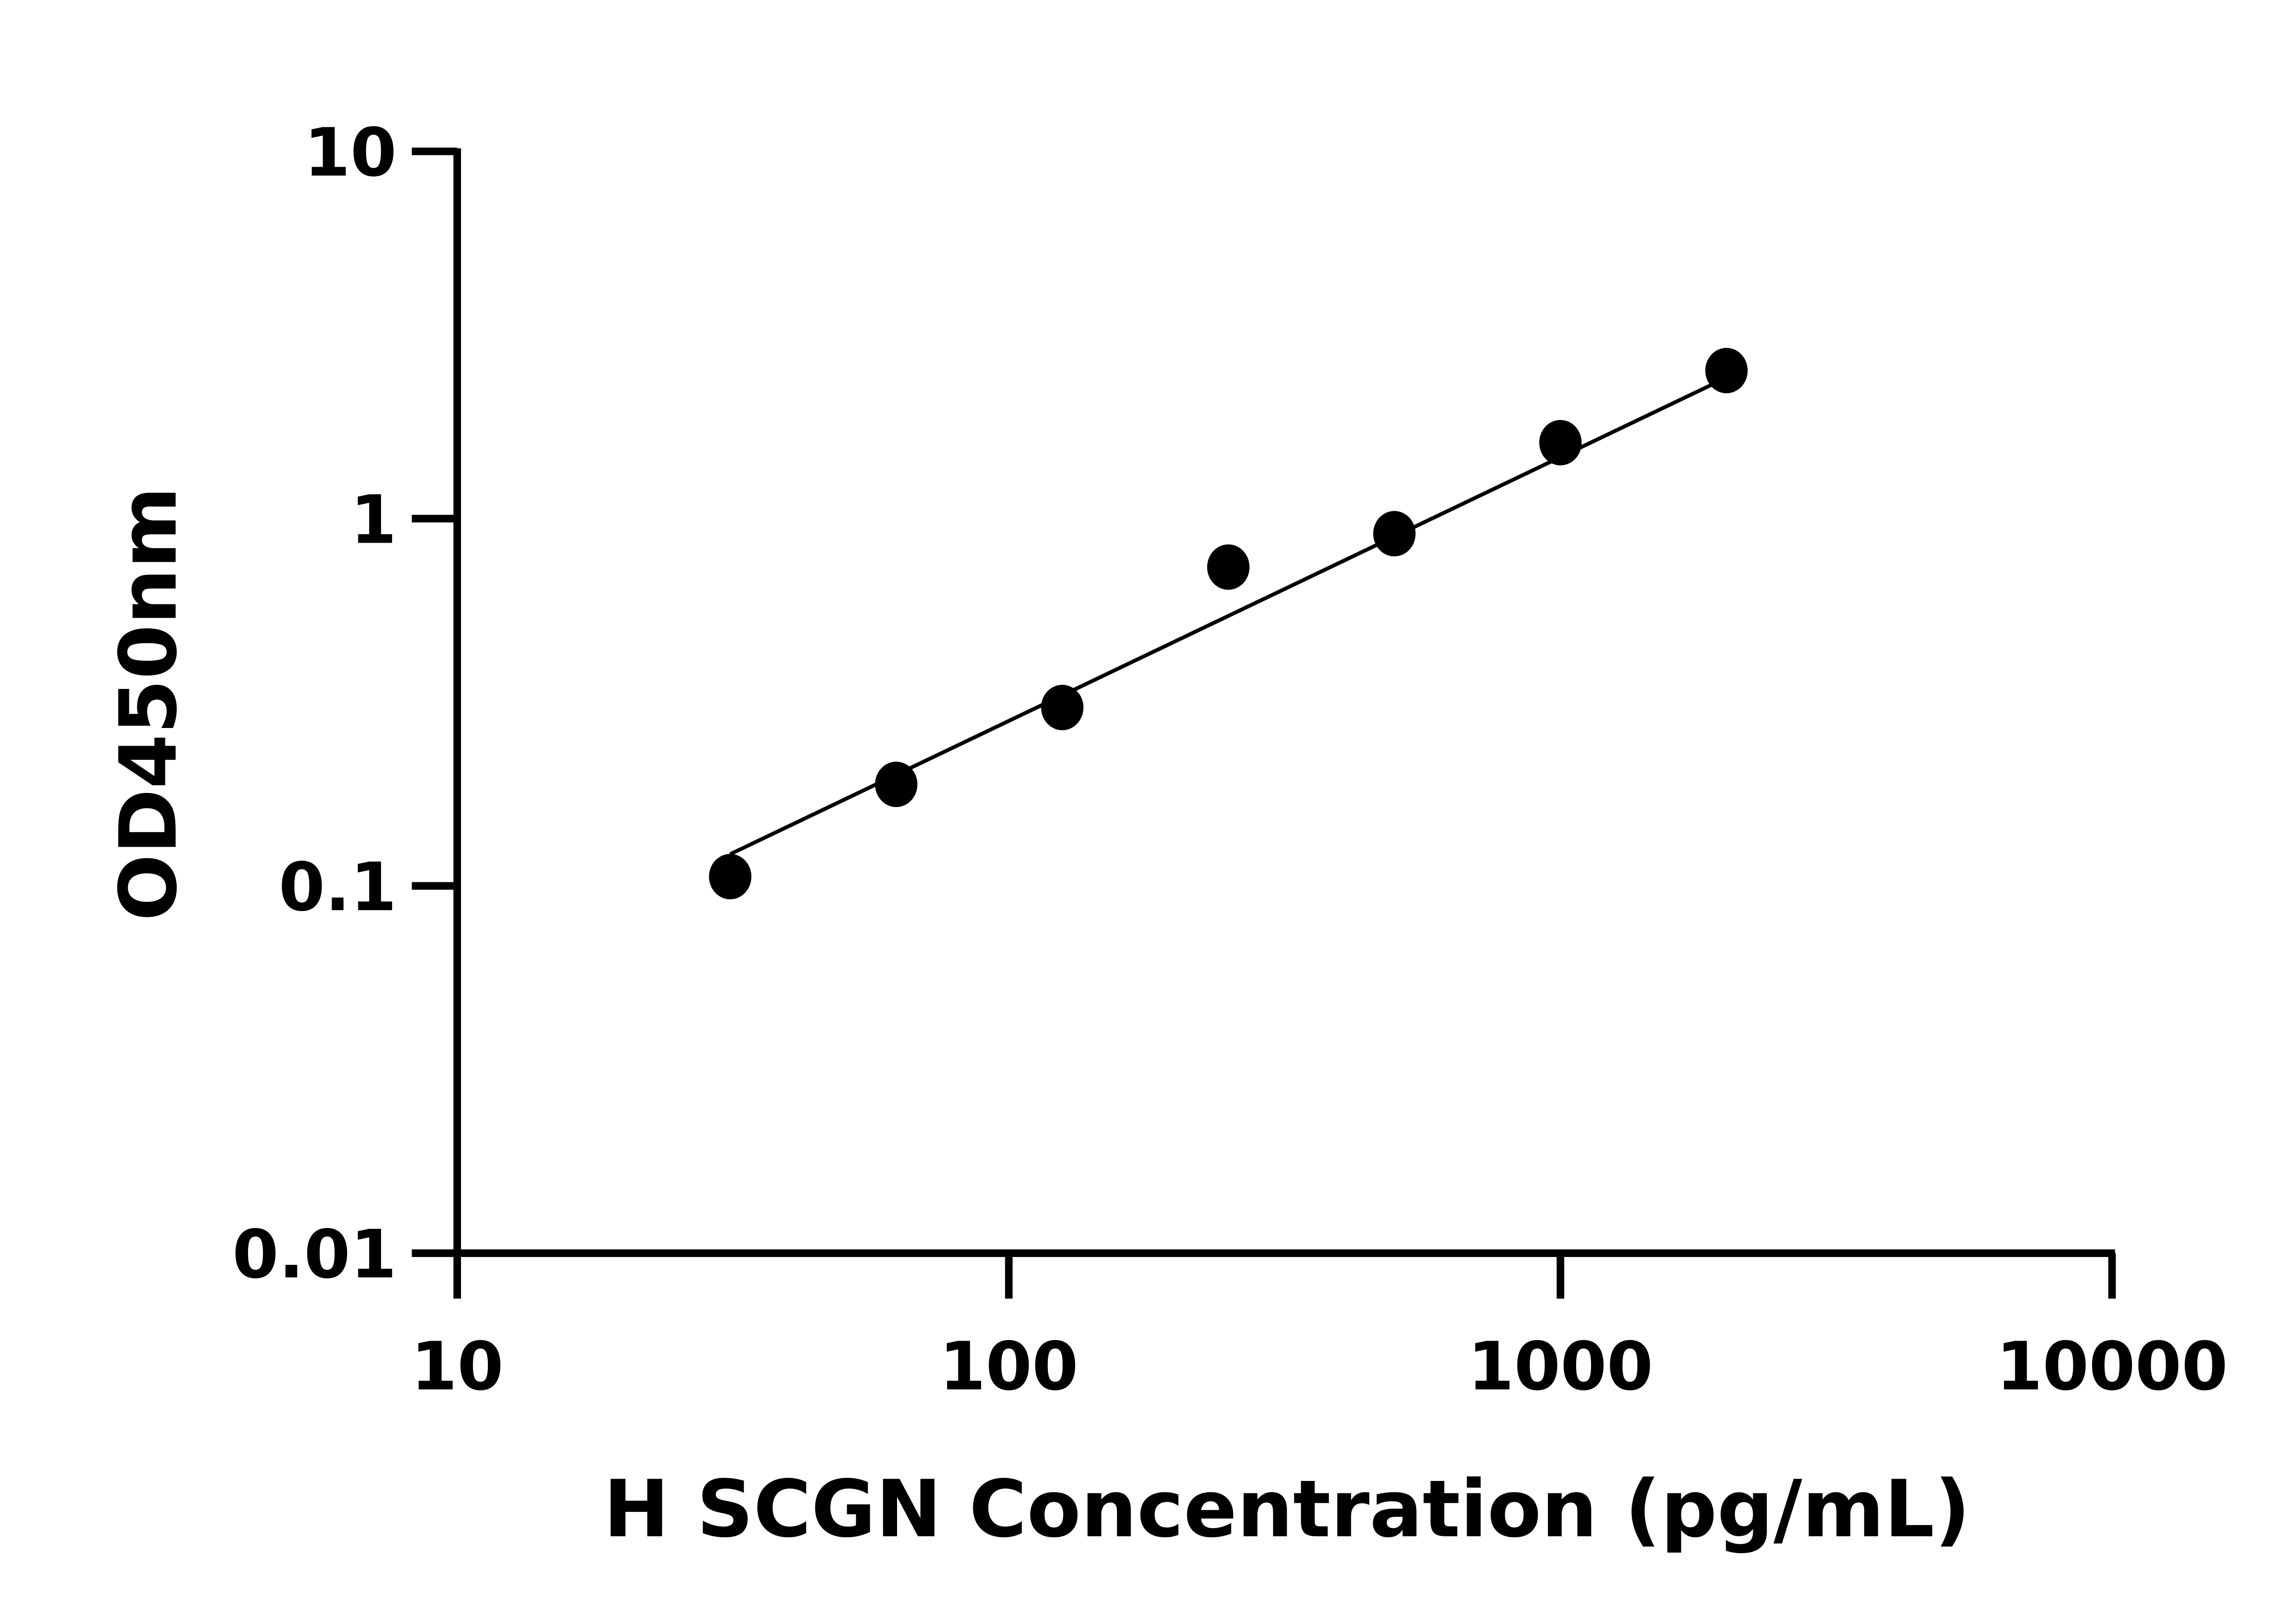 This screenshot has width=2271, height=1624. I want to click on y-axis-label: OD450nm, so click(148, 703).